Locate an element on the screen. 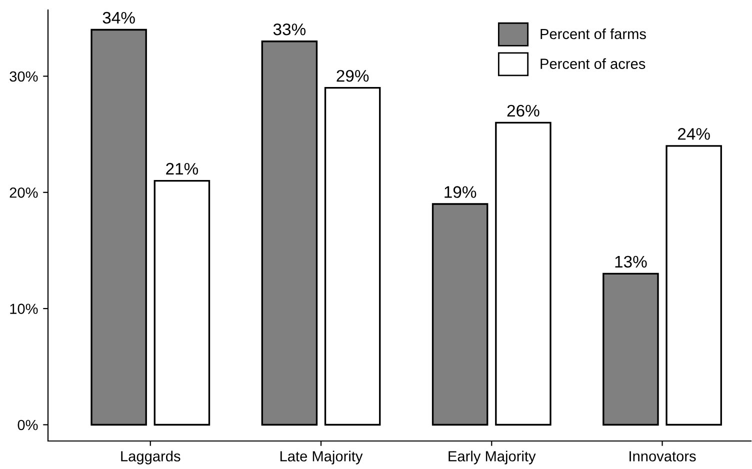 The width and height of the screenshot is (752, 469). legend-label: Percent of farms is located at coordinates (593, 34).